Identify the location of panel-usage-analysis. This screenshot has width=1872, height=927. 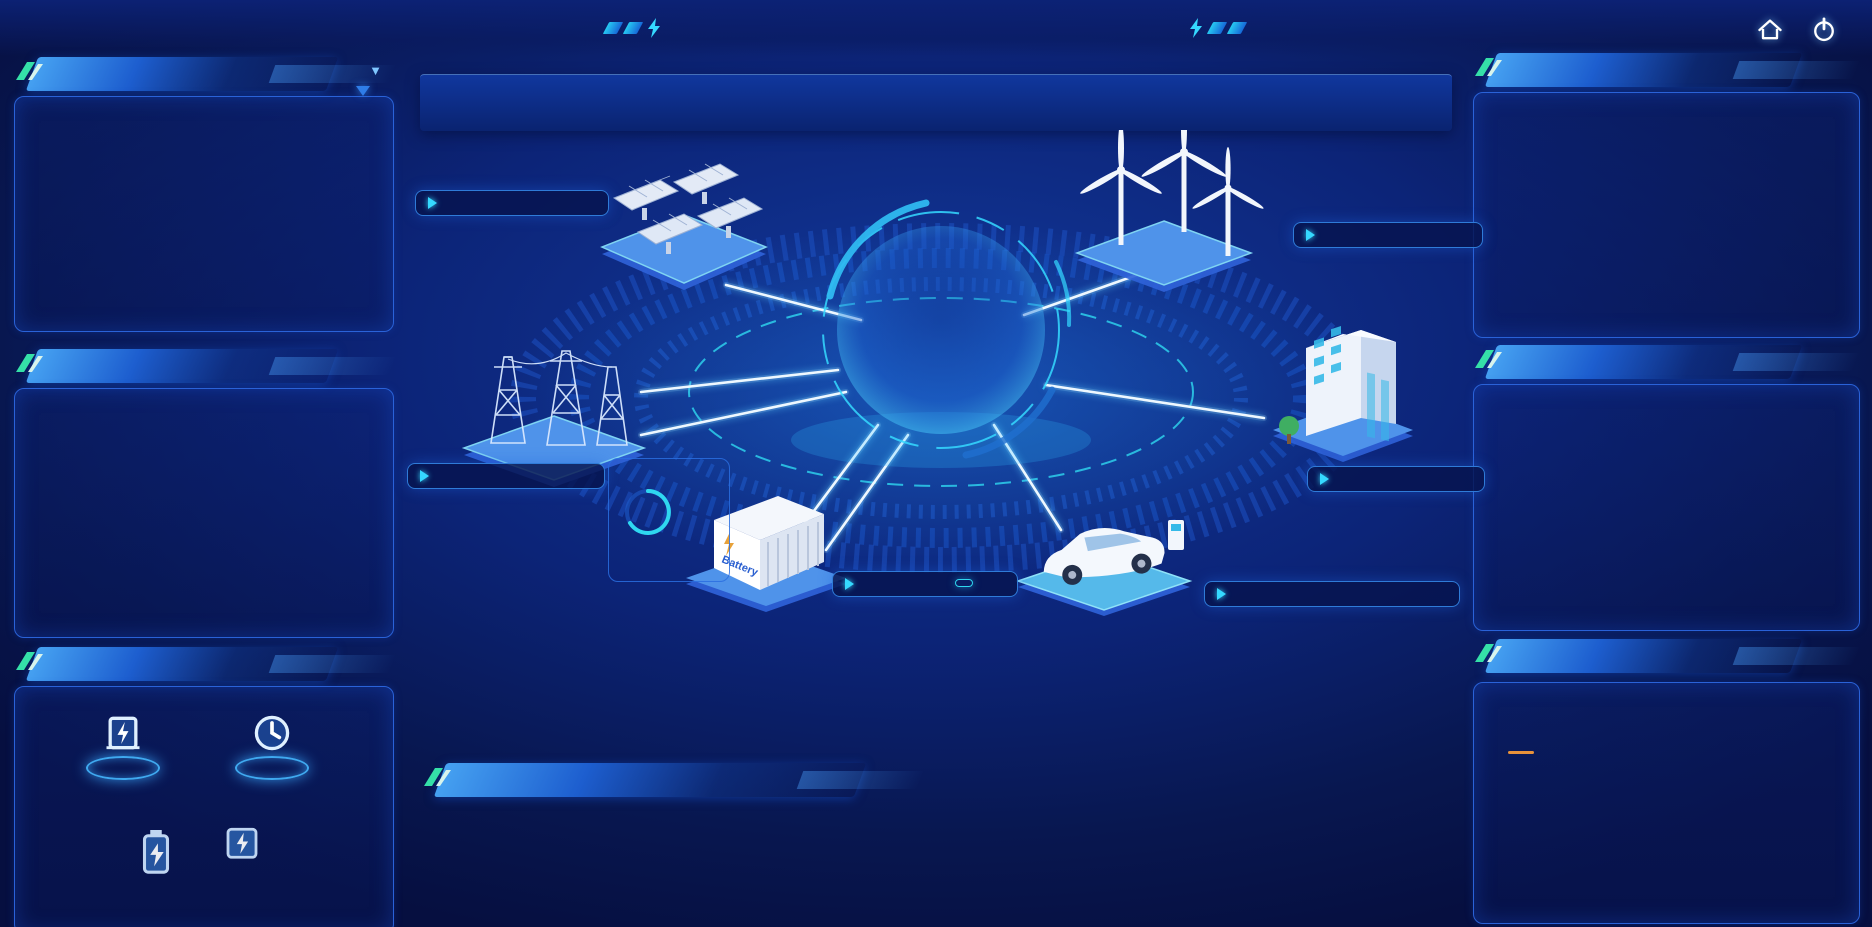
(204, 494).